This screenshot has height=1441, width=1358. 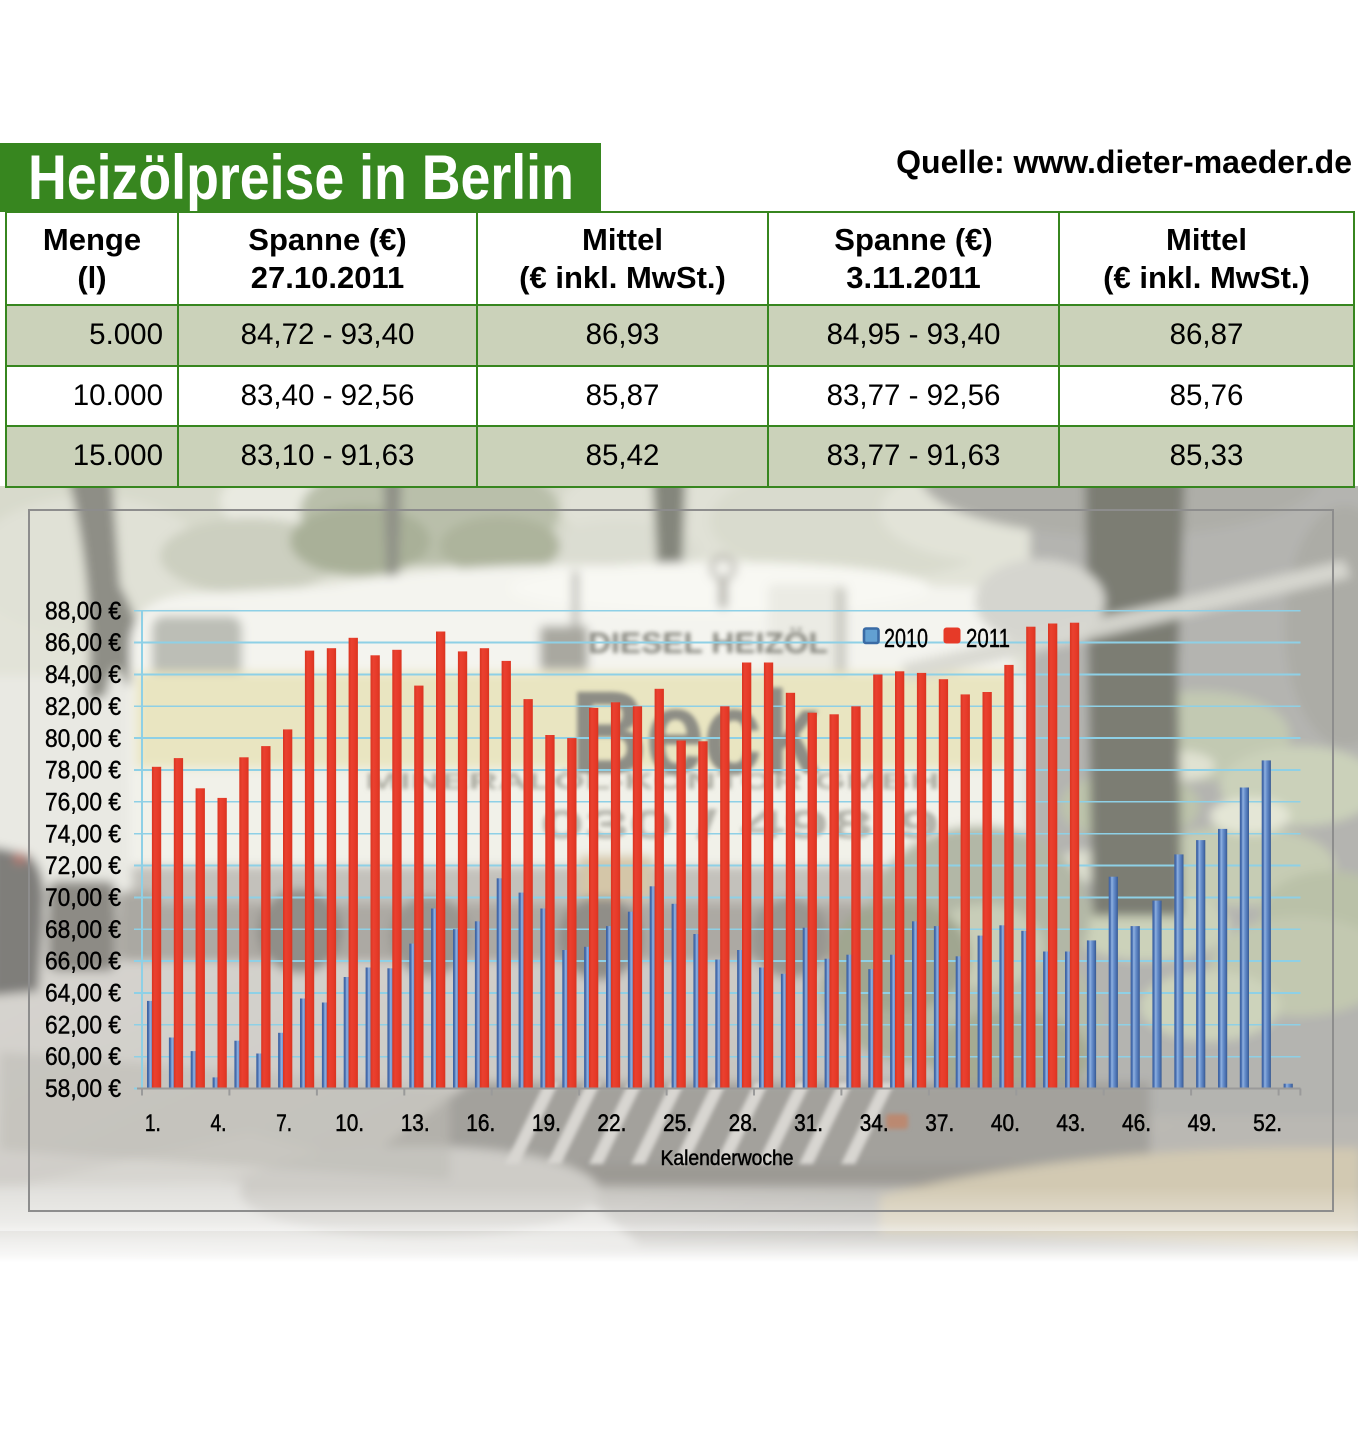 What do you see at coordinates (708, 643) in the screenshot?
I see `svg-text: DIESEL HEIZÖL` at bounding box center [708, 643].